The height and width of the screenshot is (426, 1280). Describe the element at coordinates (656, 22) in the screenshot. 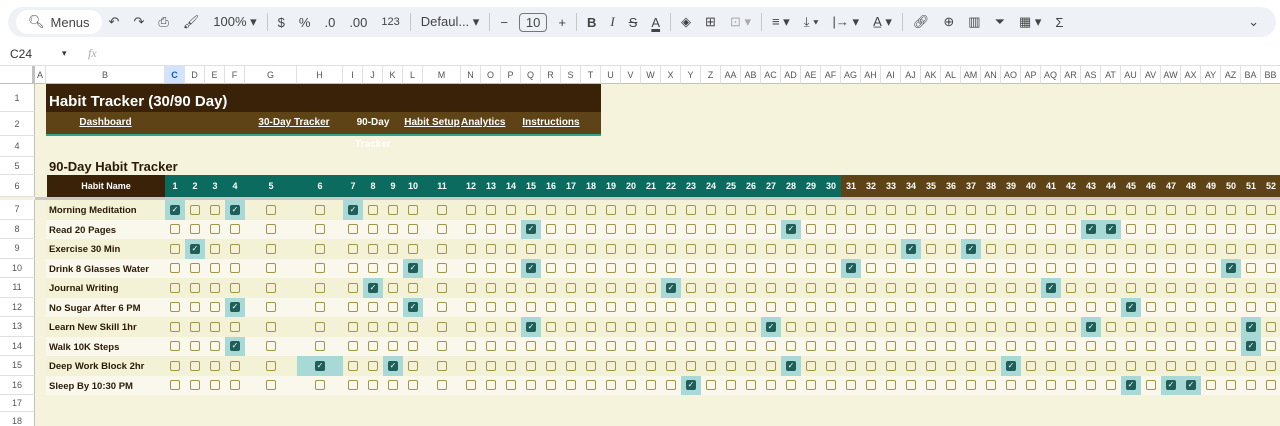

I see `text-color-button: A` at that location.